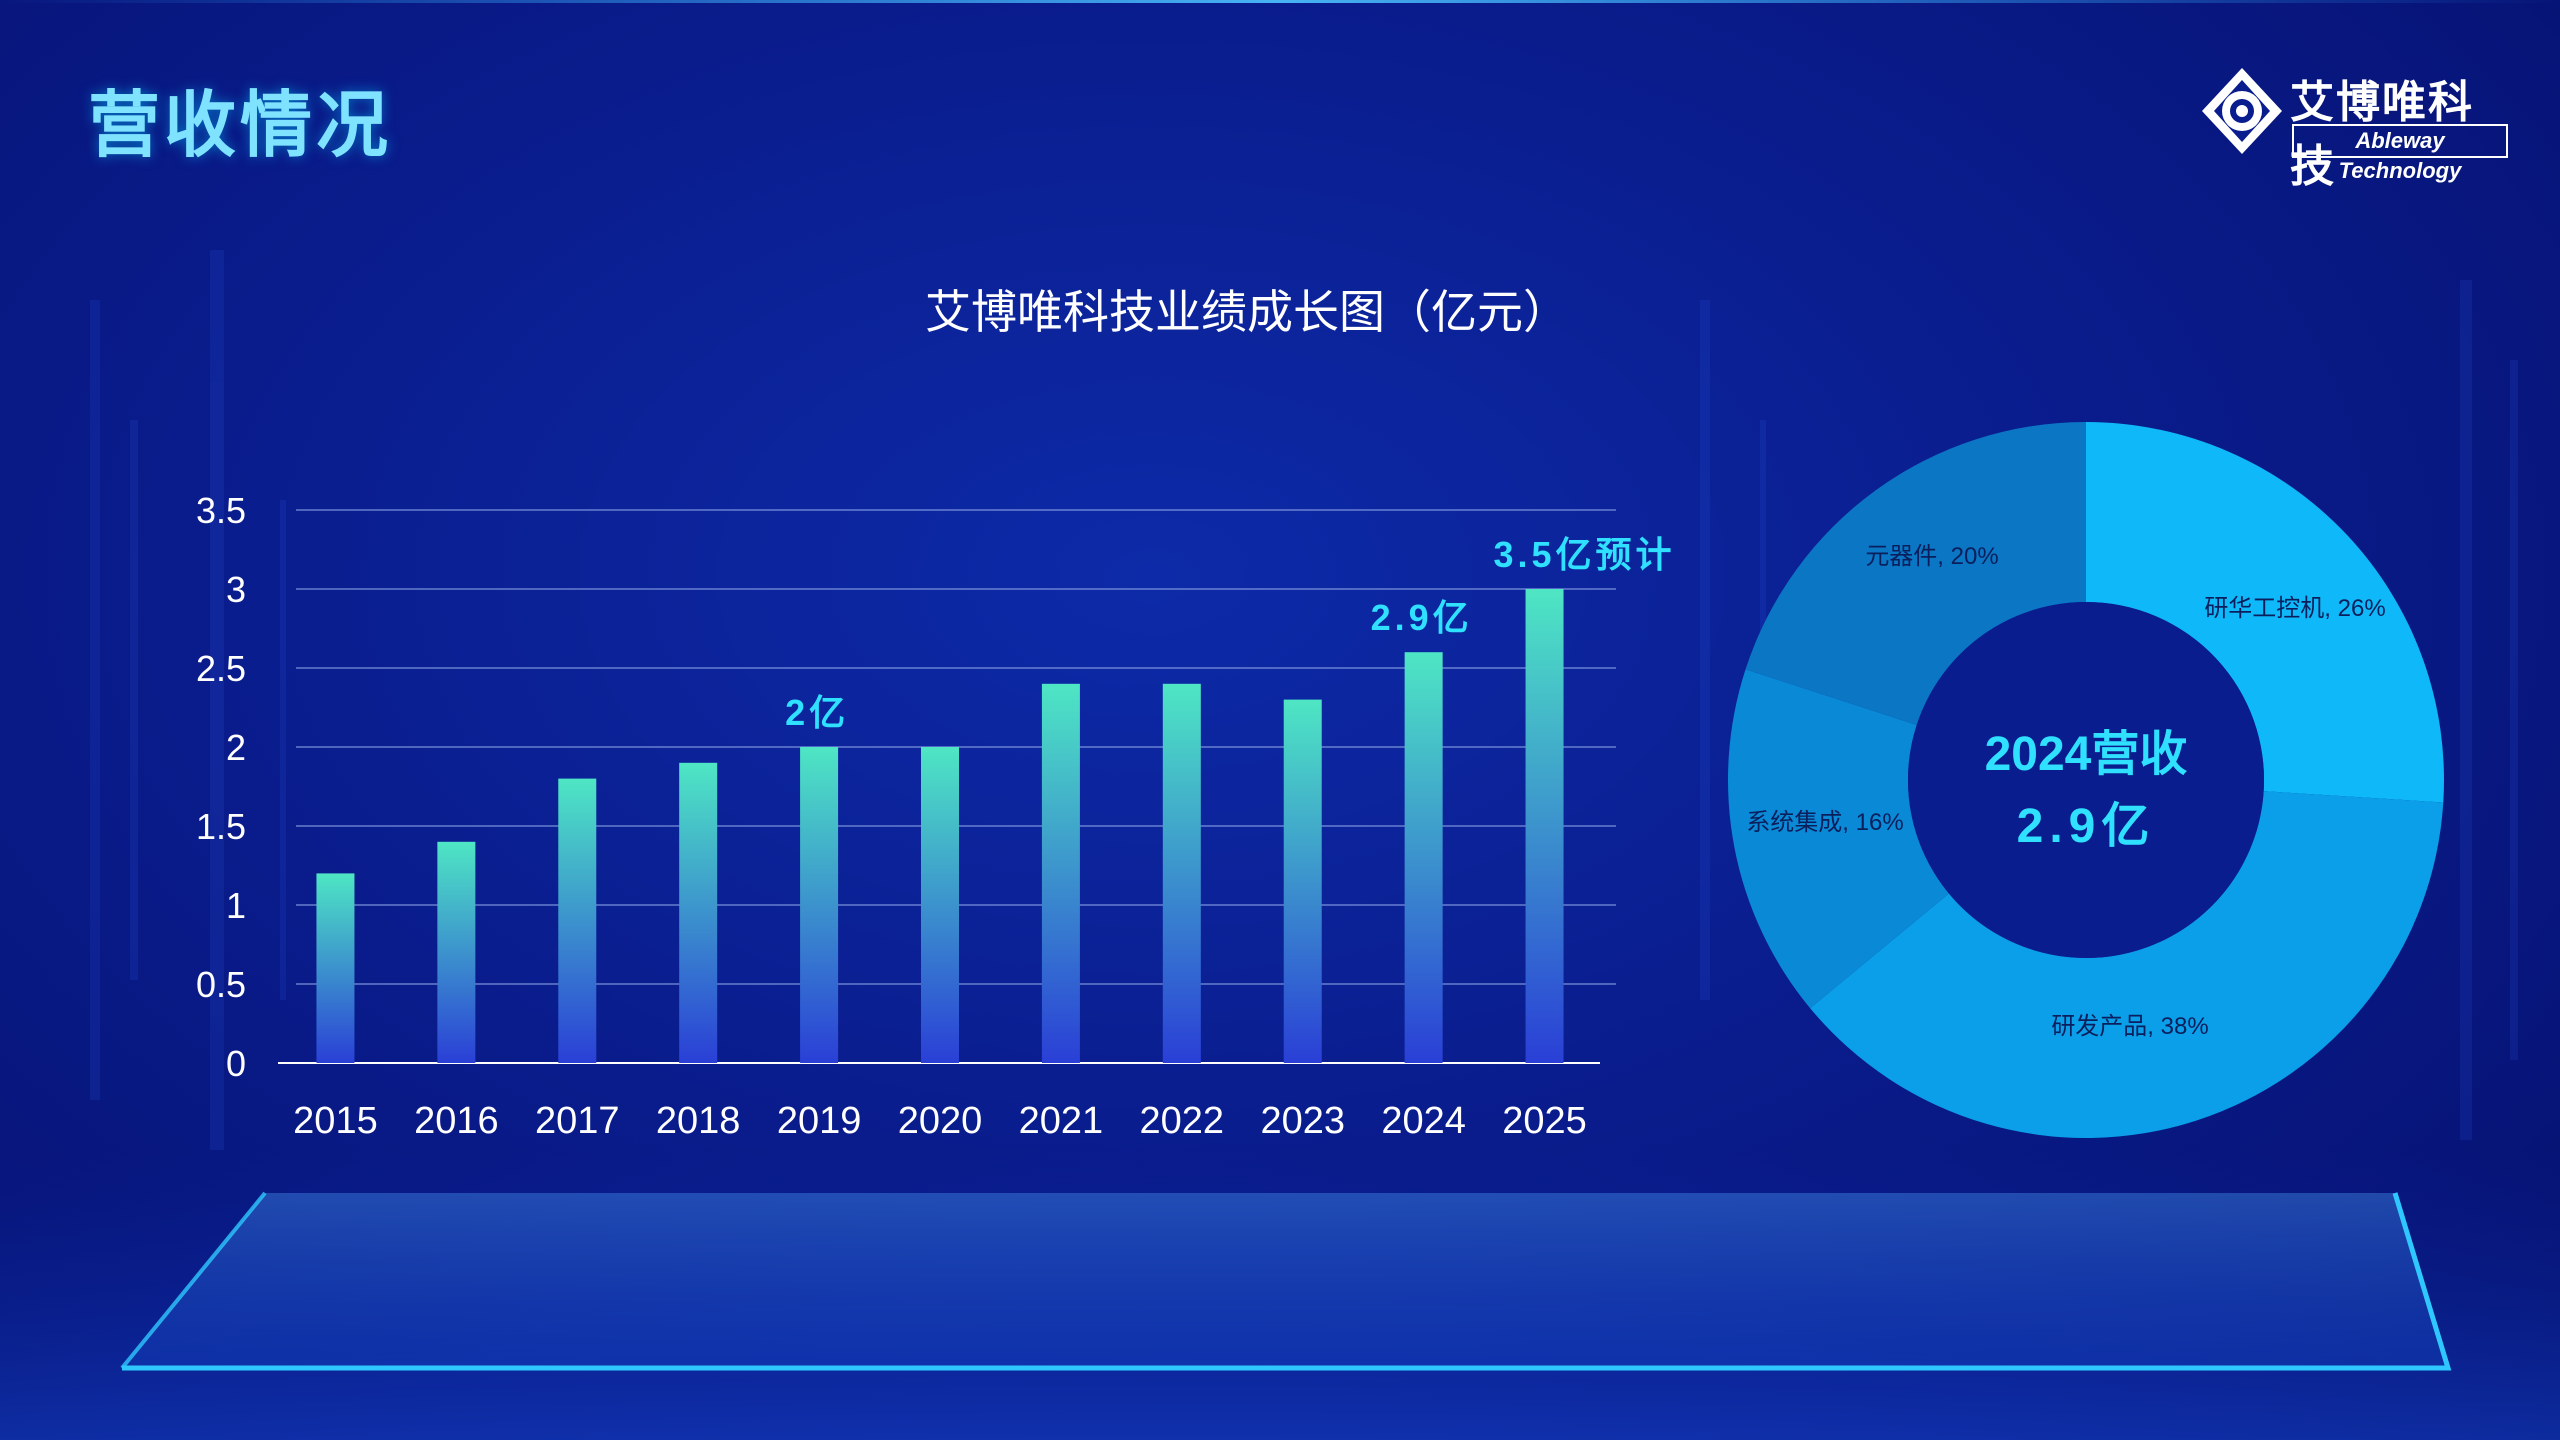 The width and height of the screenshot is (2560, 1440). What do you see at coordinates (221, 984) in the screenshot?
I see `y-tick-label: 0.5` at bounding box center [221, 984].